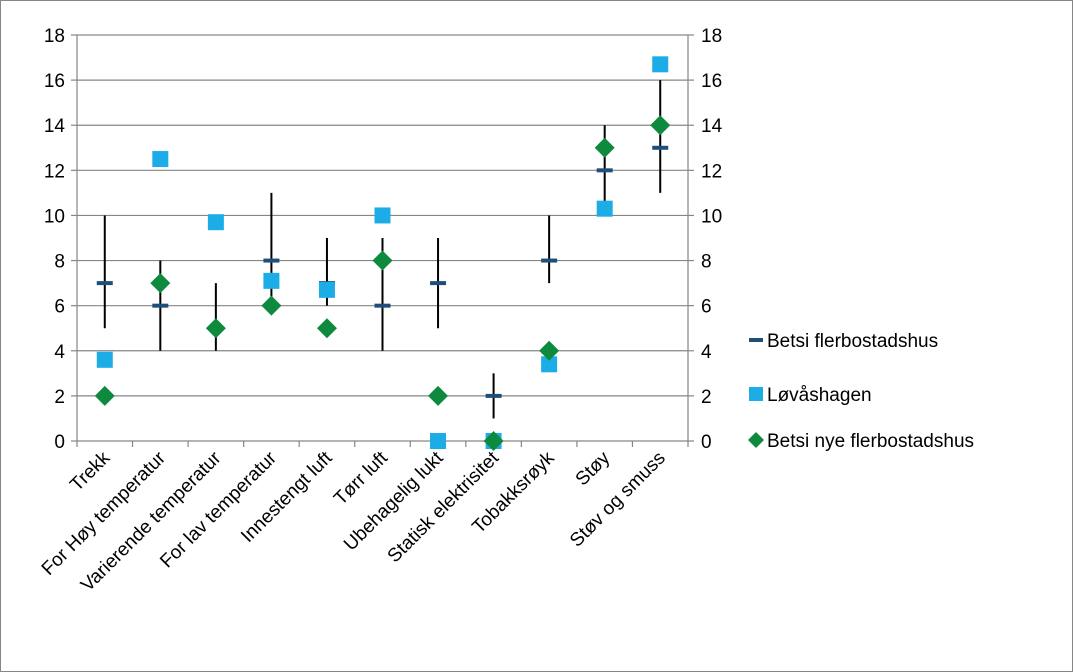 The image size is (1073, 672). Describe the element at coordinates (756, 394) in the screenshot. I see `legend-square-marker` at that location.